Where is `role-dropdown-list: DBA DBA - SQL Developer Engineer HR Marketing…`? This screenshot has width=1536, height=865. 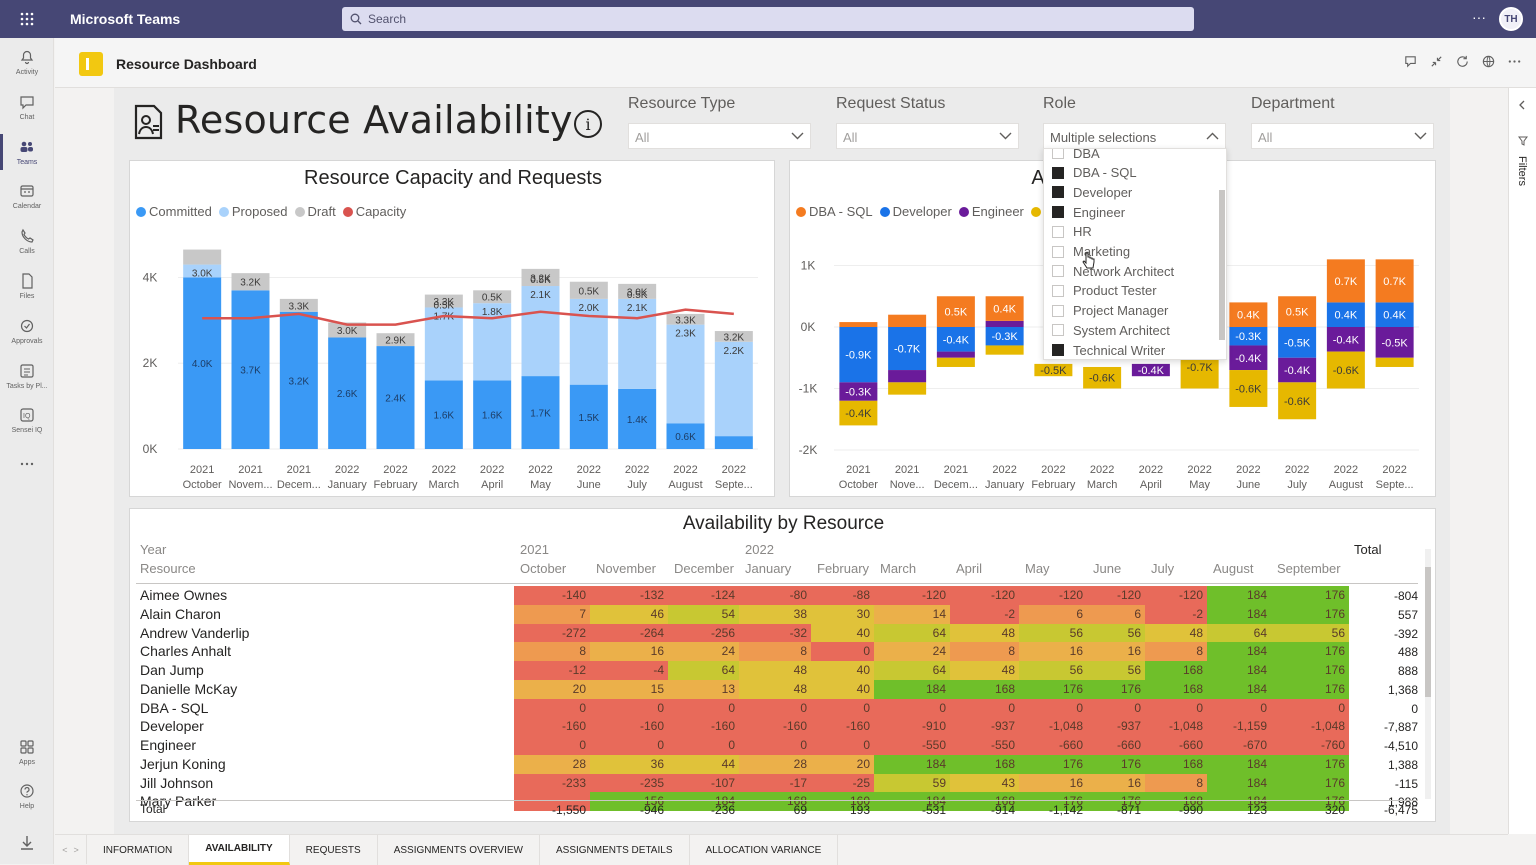 role-dropdown-list: DBA DBA - SQL Developer Engineer HR Marketing… is located at coordinates (1135, 254).